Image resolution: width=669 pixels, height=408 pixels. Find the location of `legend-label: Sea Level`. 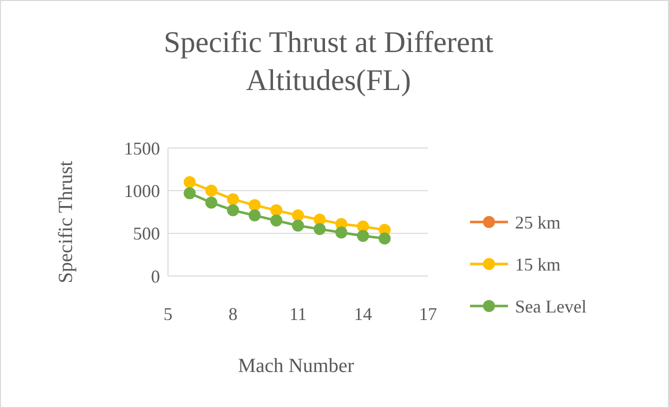

legend-label: Sea Level is located at coordinates (550, 306).